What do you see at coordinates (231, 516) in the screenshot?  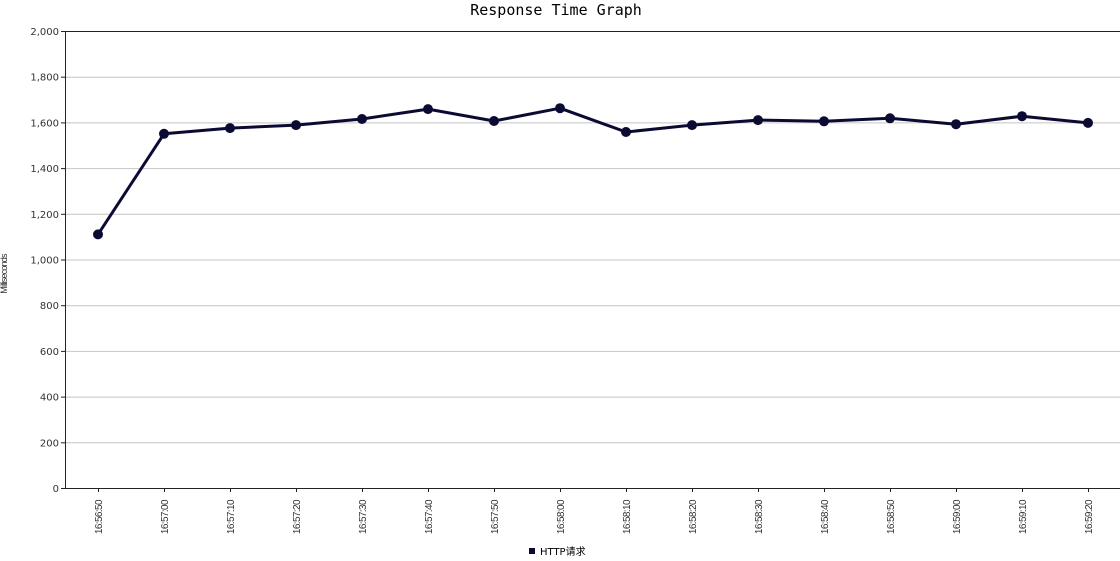 I see `x-tick-label: 16:57:10` at bounding box center [231, 516].